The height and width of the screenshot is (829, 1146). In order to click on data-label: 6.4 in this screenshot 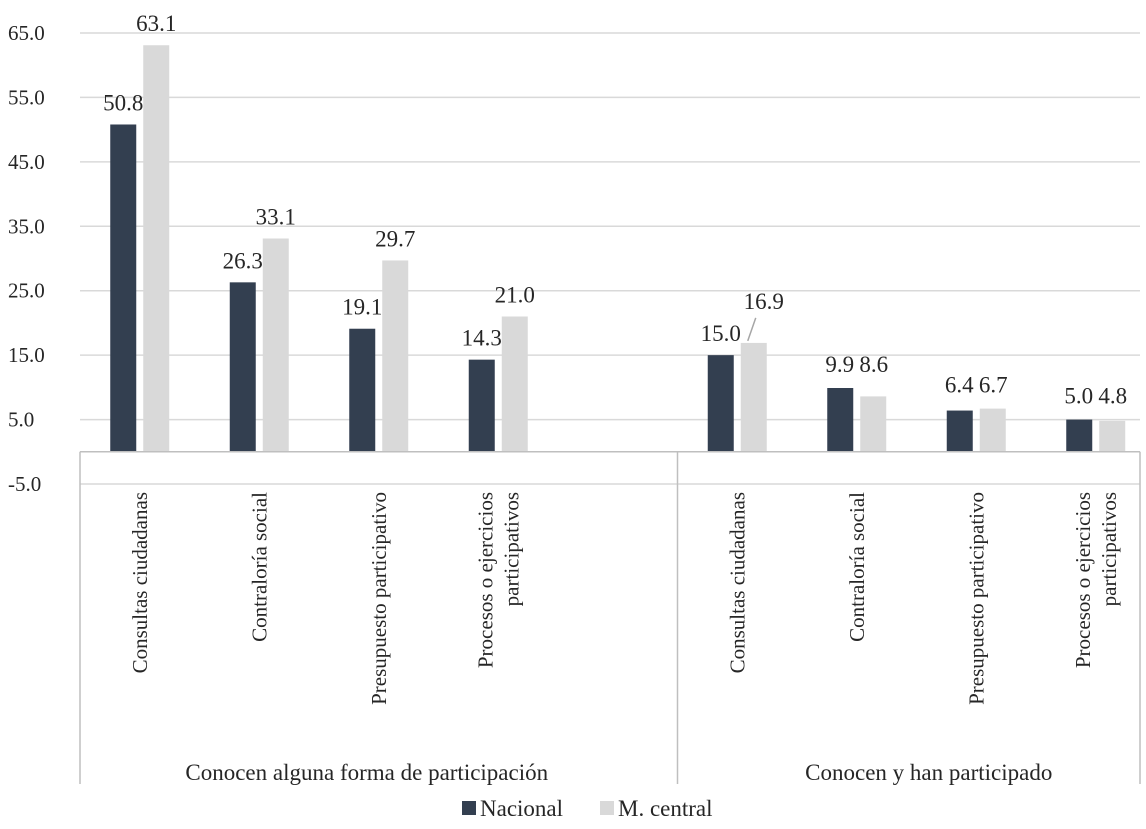, I will do `click(959, 385)`.